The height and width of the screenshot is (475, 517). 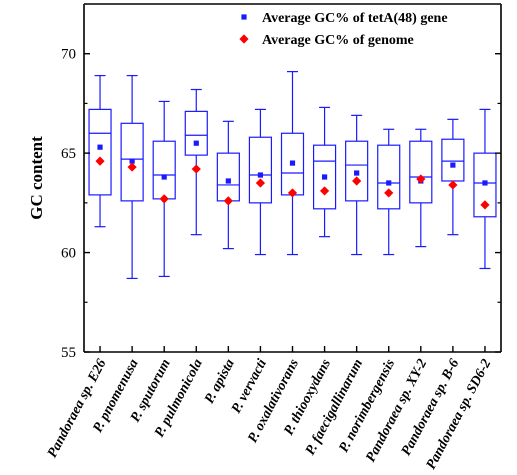 I want to click on y-tick-label: 60, so click(x=68, y=254).